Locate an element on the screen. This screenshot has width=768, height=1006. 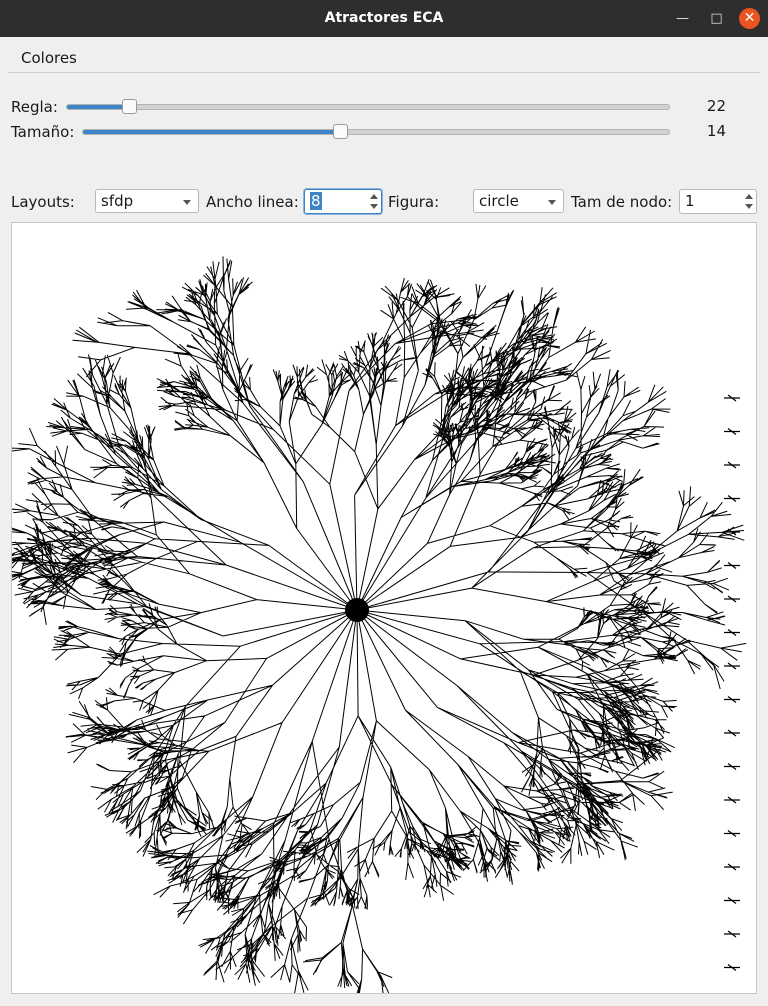
minimize-icon: — is located at coordinates (682, 18).